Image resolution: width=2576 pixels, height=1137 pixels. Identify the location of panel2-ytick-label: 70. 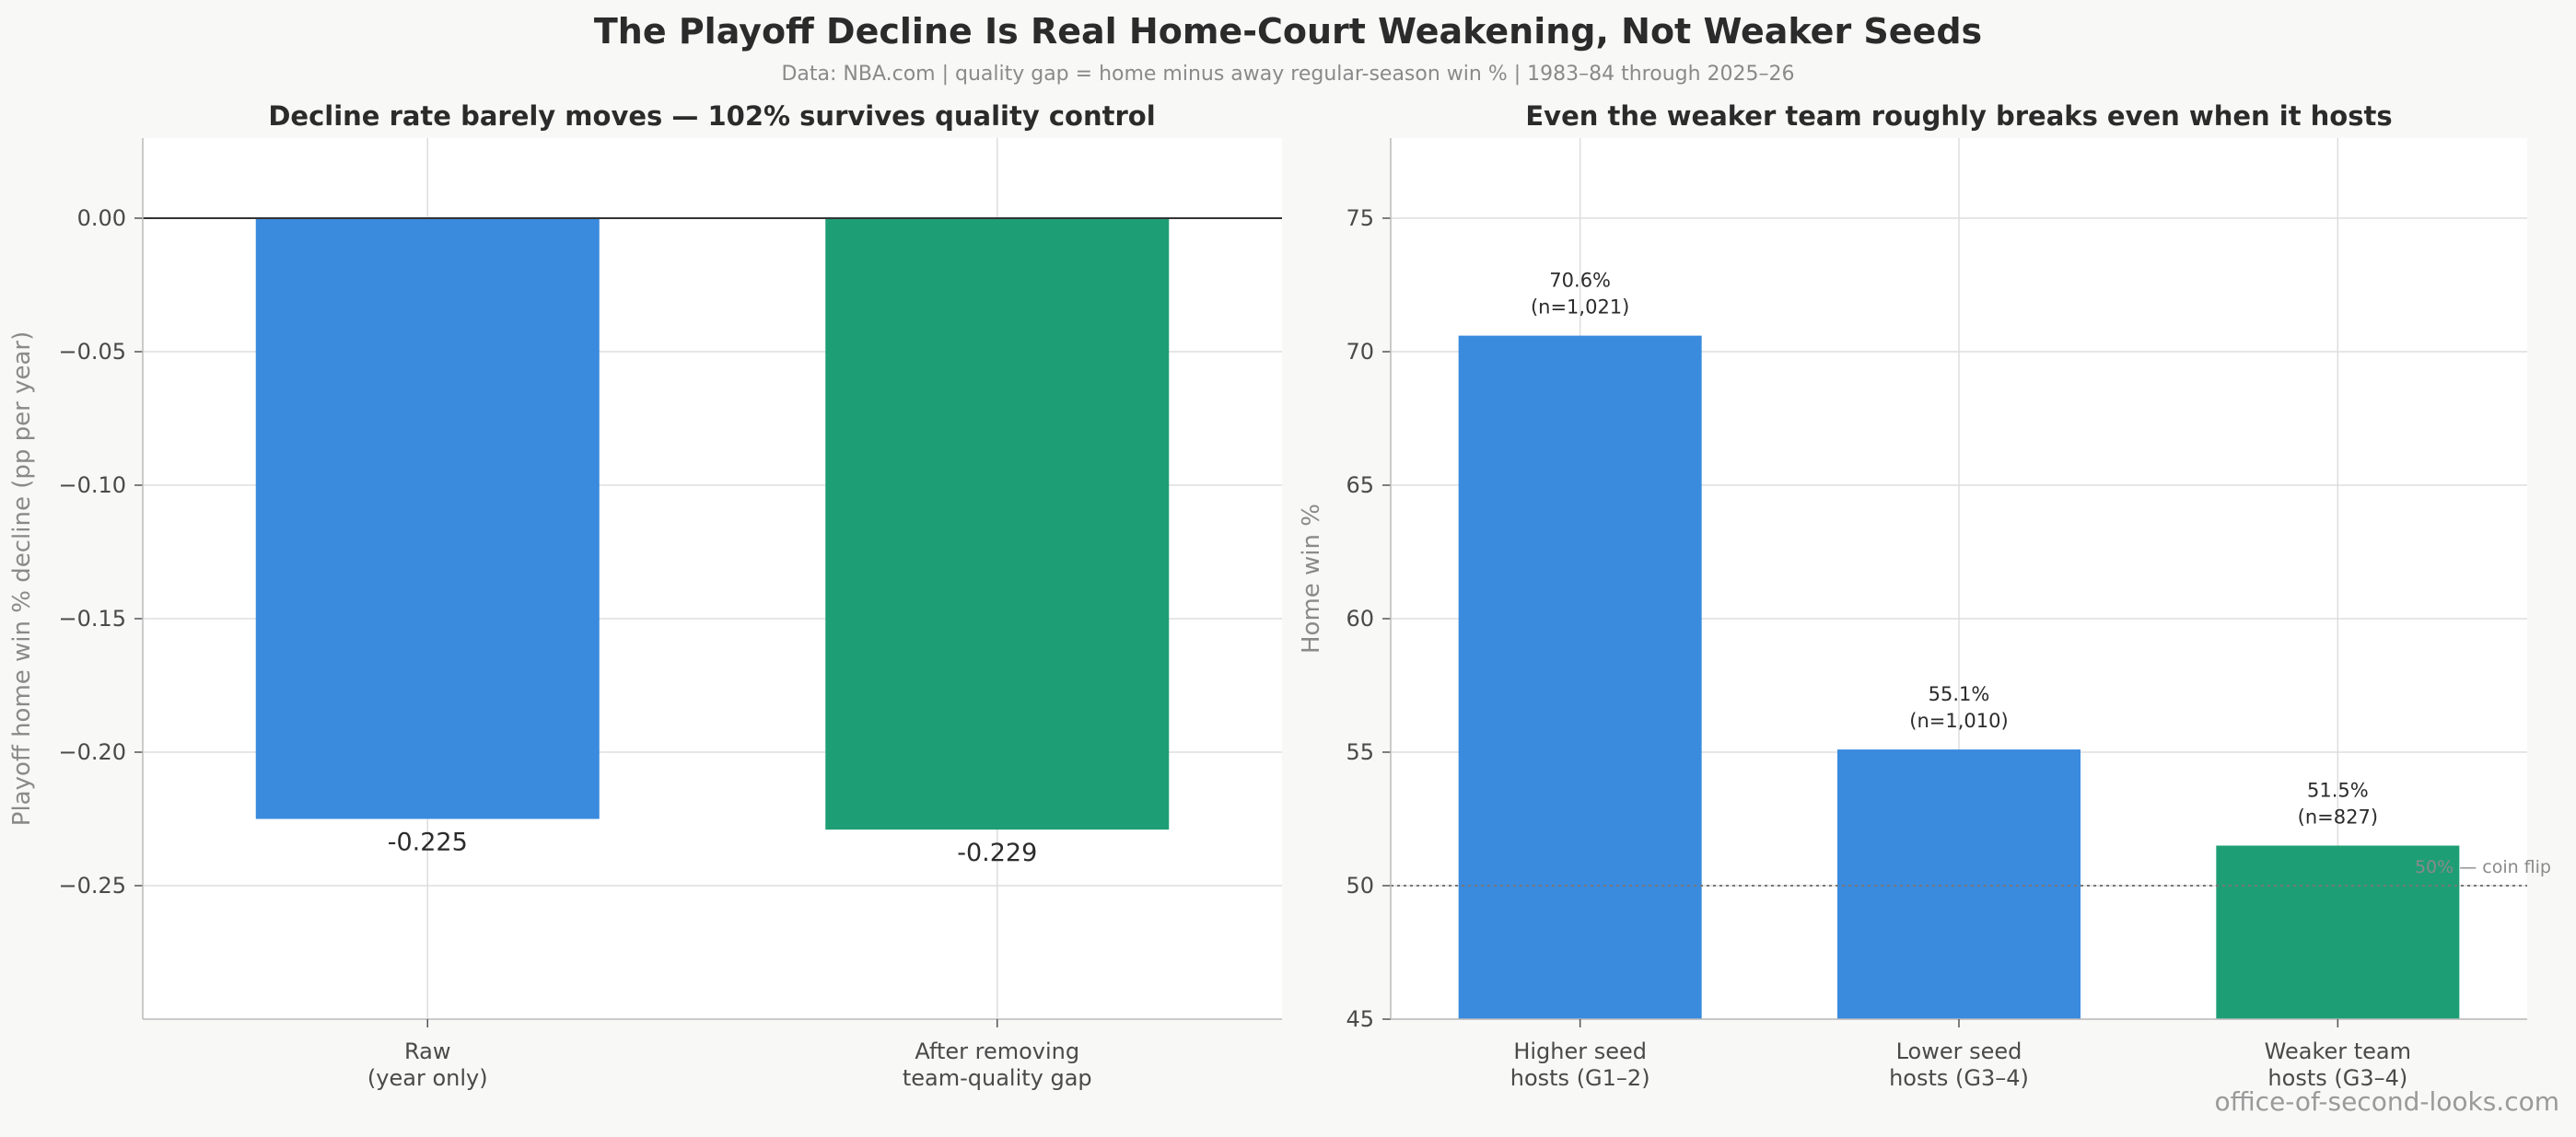
(1360, 352).